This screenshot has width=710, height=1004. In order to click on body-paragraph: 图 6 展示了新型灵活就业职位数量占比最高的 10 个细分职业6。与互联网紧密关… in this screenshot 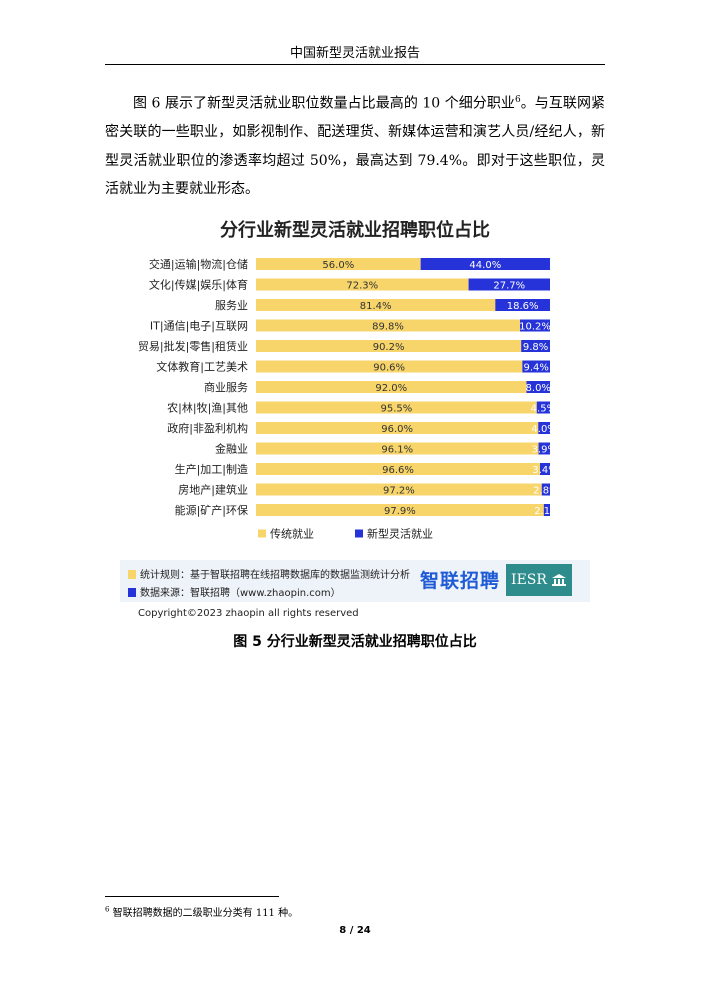, I will do `click(355, 145)`.